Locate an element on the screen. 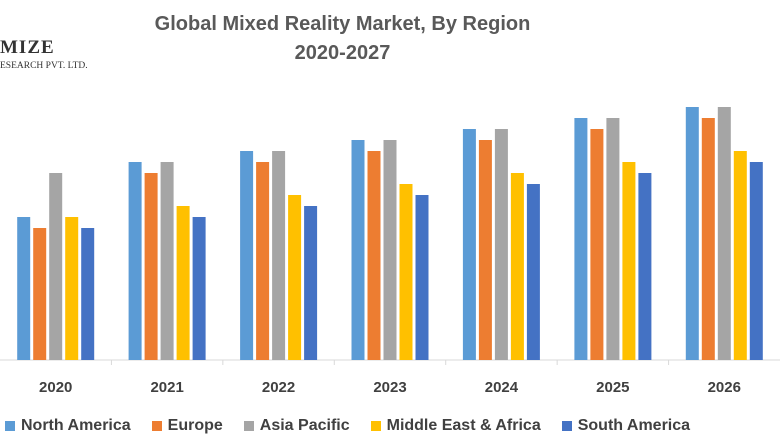 The width and height of the screenshot is (780, 440). x-tick-label-2025: 2025 is located at coordinates (612, 387).